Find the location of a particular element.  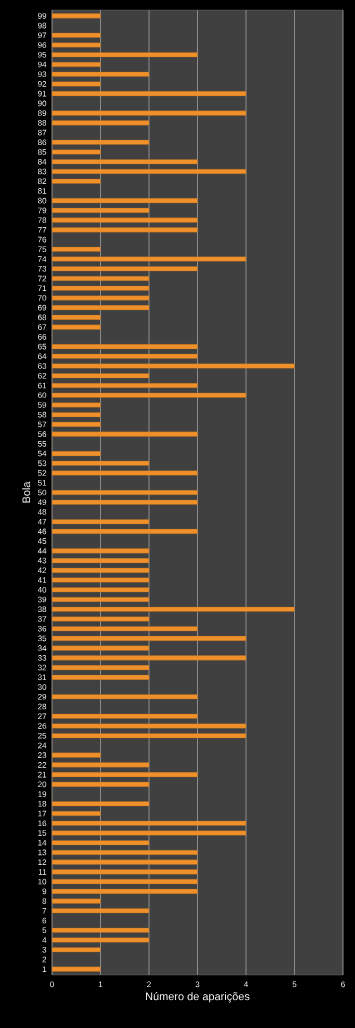

x-axis-title: Número de aparições is located at coordinates (198, 997).